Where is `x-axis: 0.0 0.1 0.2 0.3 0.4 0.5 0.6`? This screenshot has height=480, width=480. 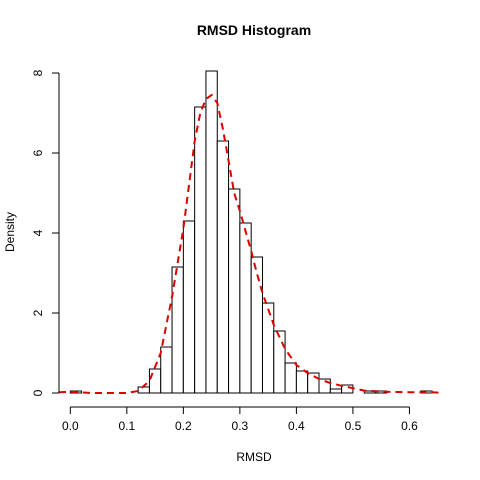 x-axis: 0.0 0.1 0.2 0.3 0.4 0.5 0.6 is located at coordinates (240, 419).